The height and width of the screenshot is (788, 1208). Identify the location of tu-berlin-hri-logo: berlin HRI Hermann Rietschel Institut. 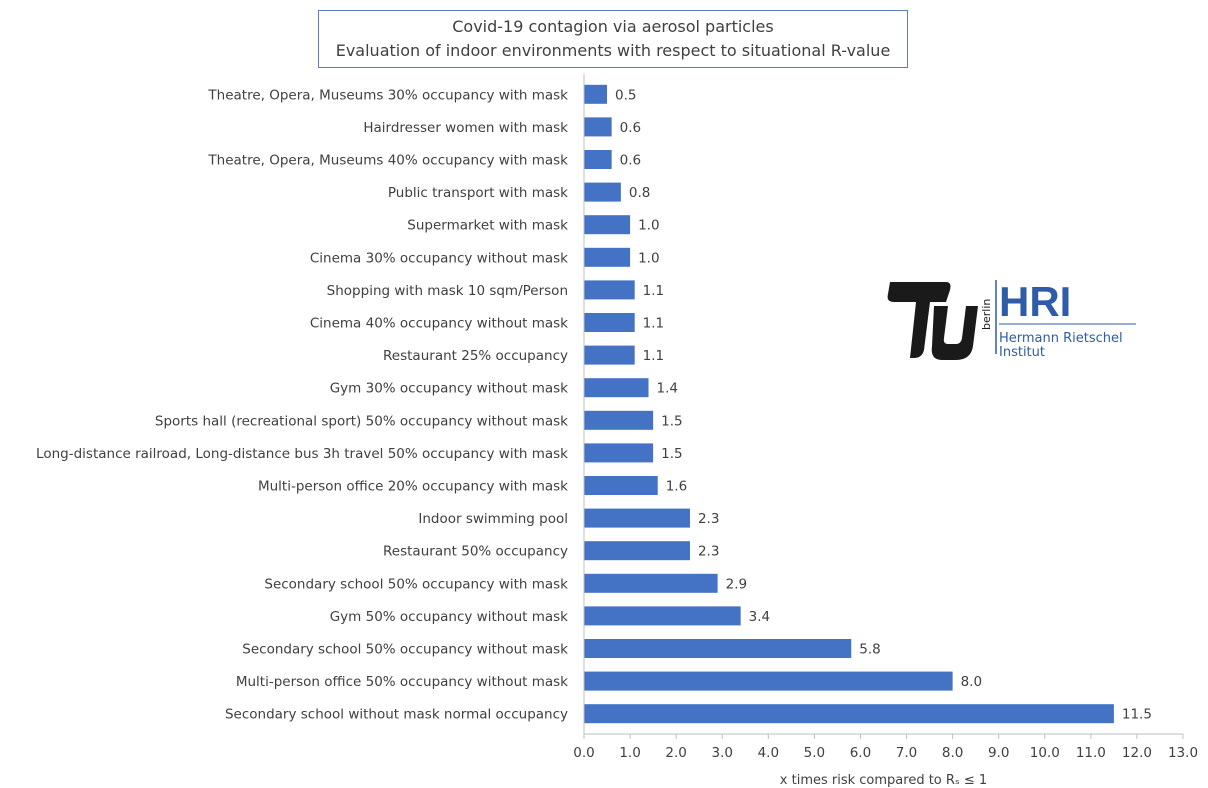
(1011, 319).